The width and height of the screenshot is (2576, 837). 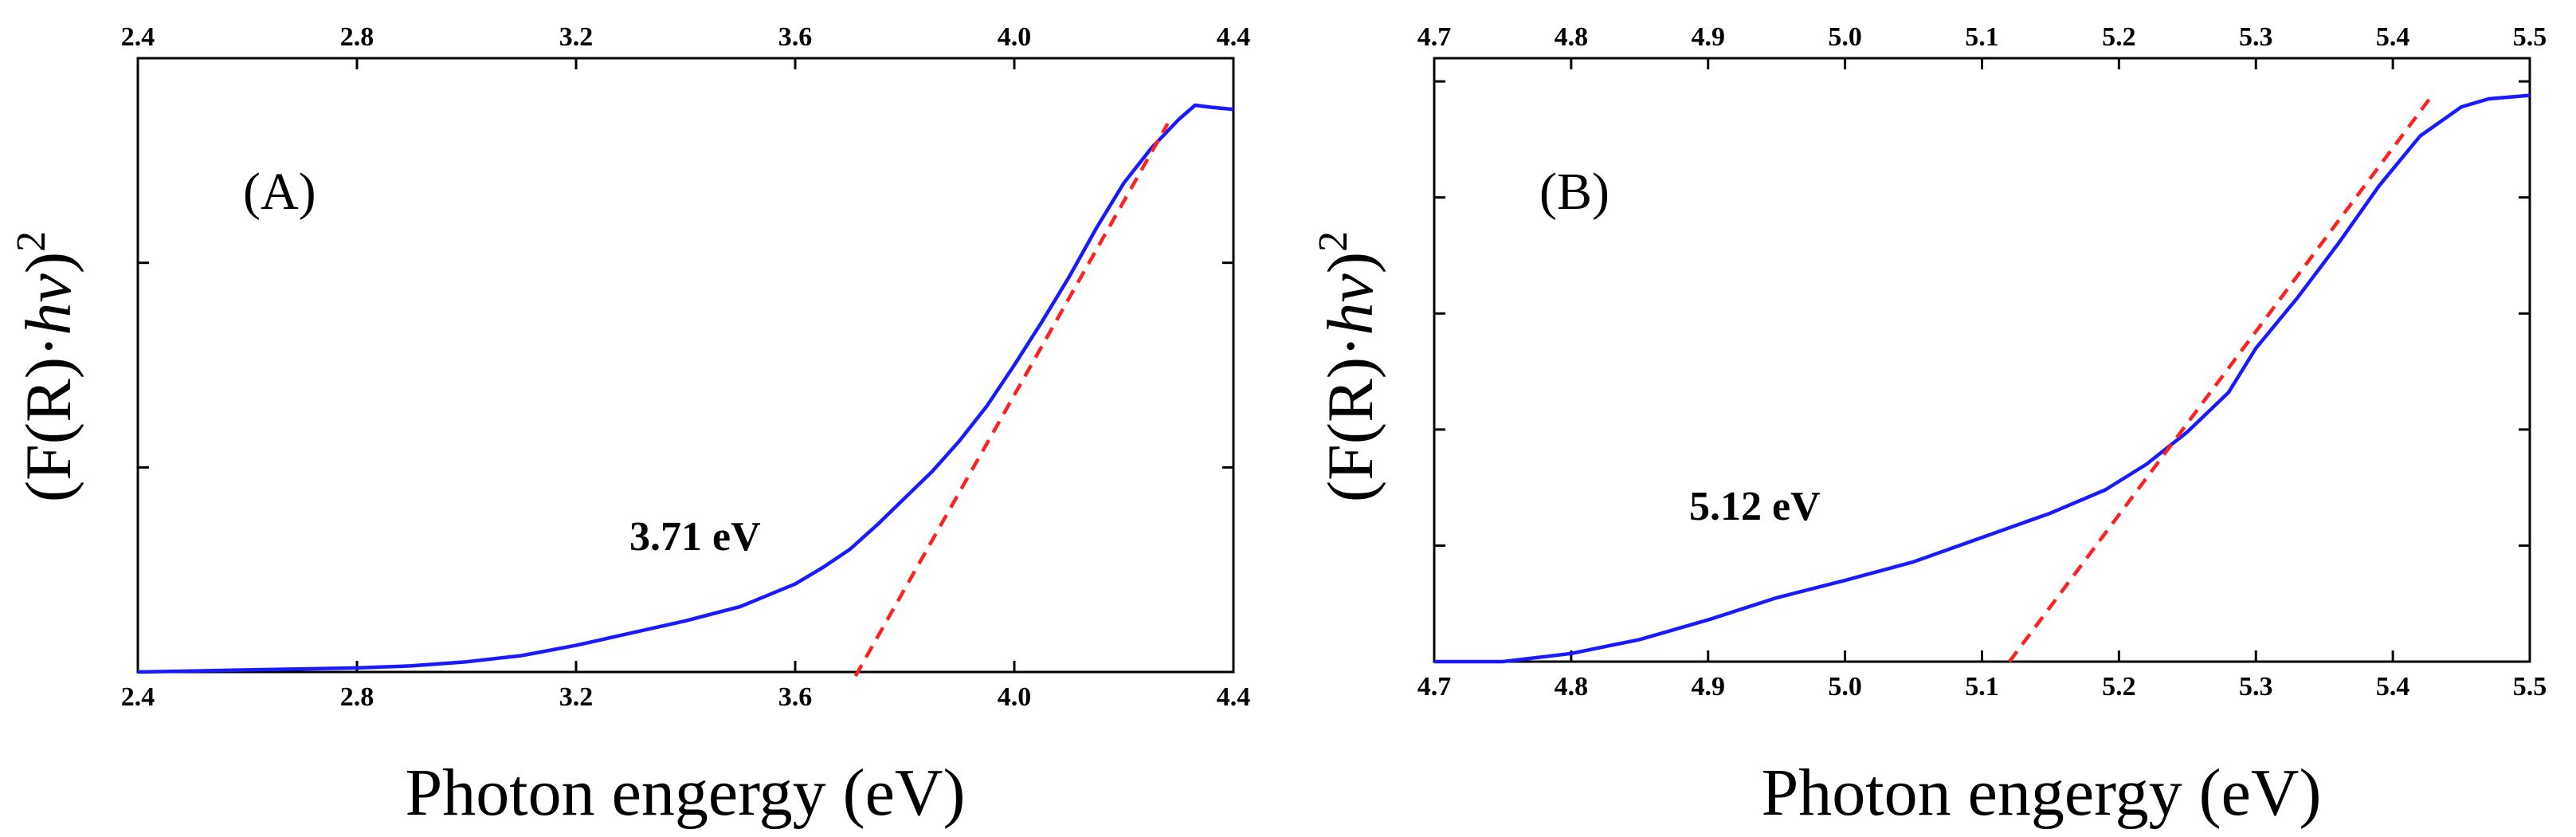 What do you see at coordinates (1349, 366) in the screenshot?
I see `panel-b-y-axis-title: (F(R)·hv)2` at bounding box center [1349, 366].